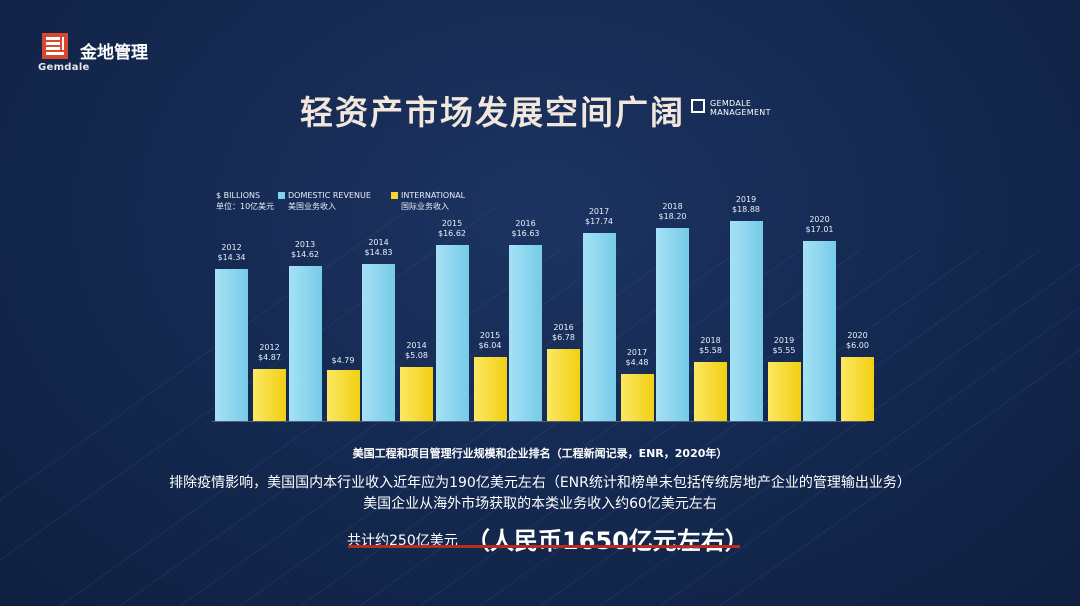 This screenshot has height=606, width=1080. I want to click on legend-unit-cn: 单位：10亿美元, so click(245, 206).